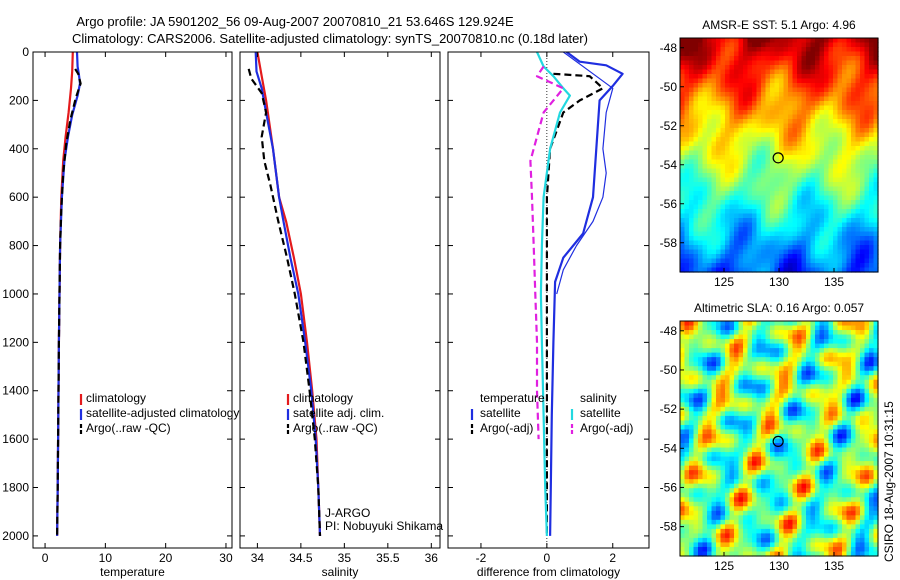  What do you see at coordinates (69, 294) in the screenshot?
I see `series-group` at bounding box center [69, 294].